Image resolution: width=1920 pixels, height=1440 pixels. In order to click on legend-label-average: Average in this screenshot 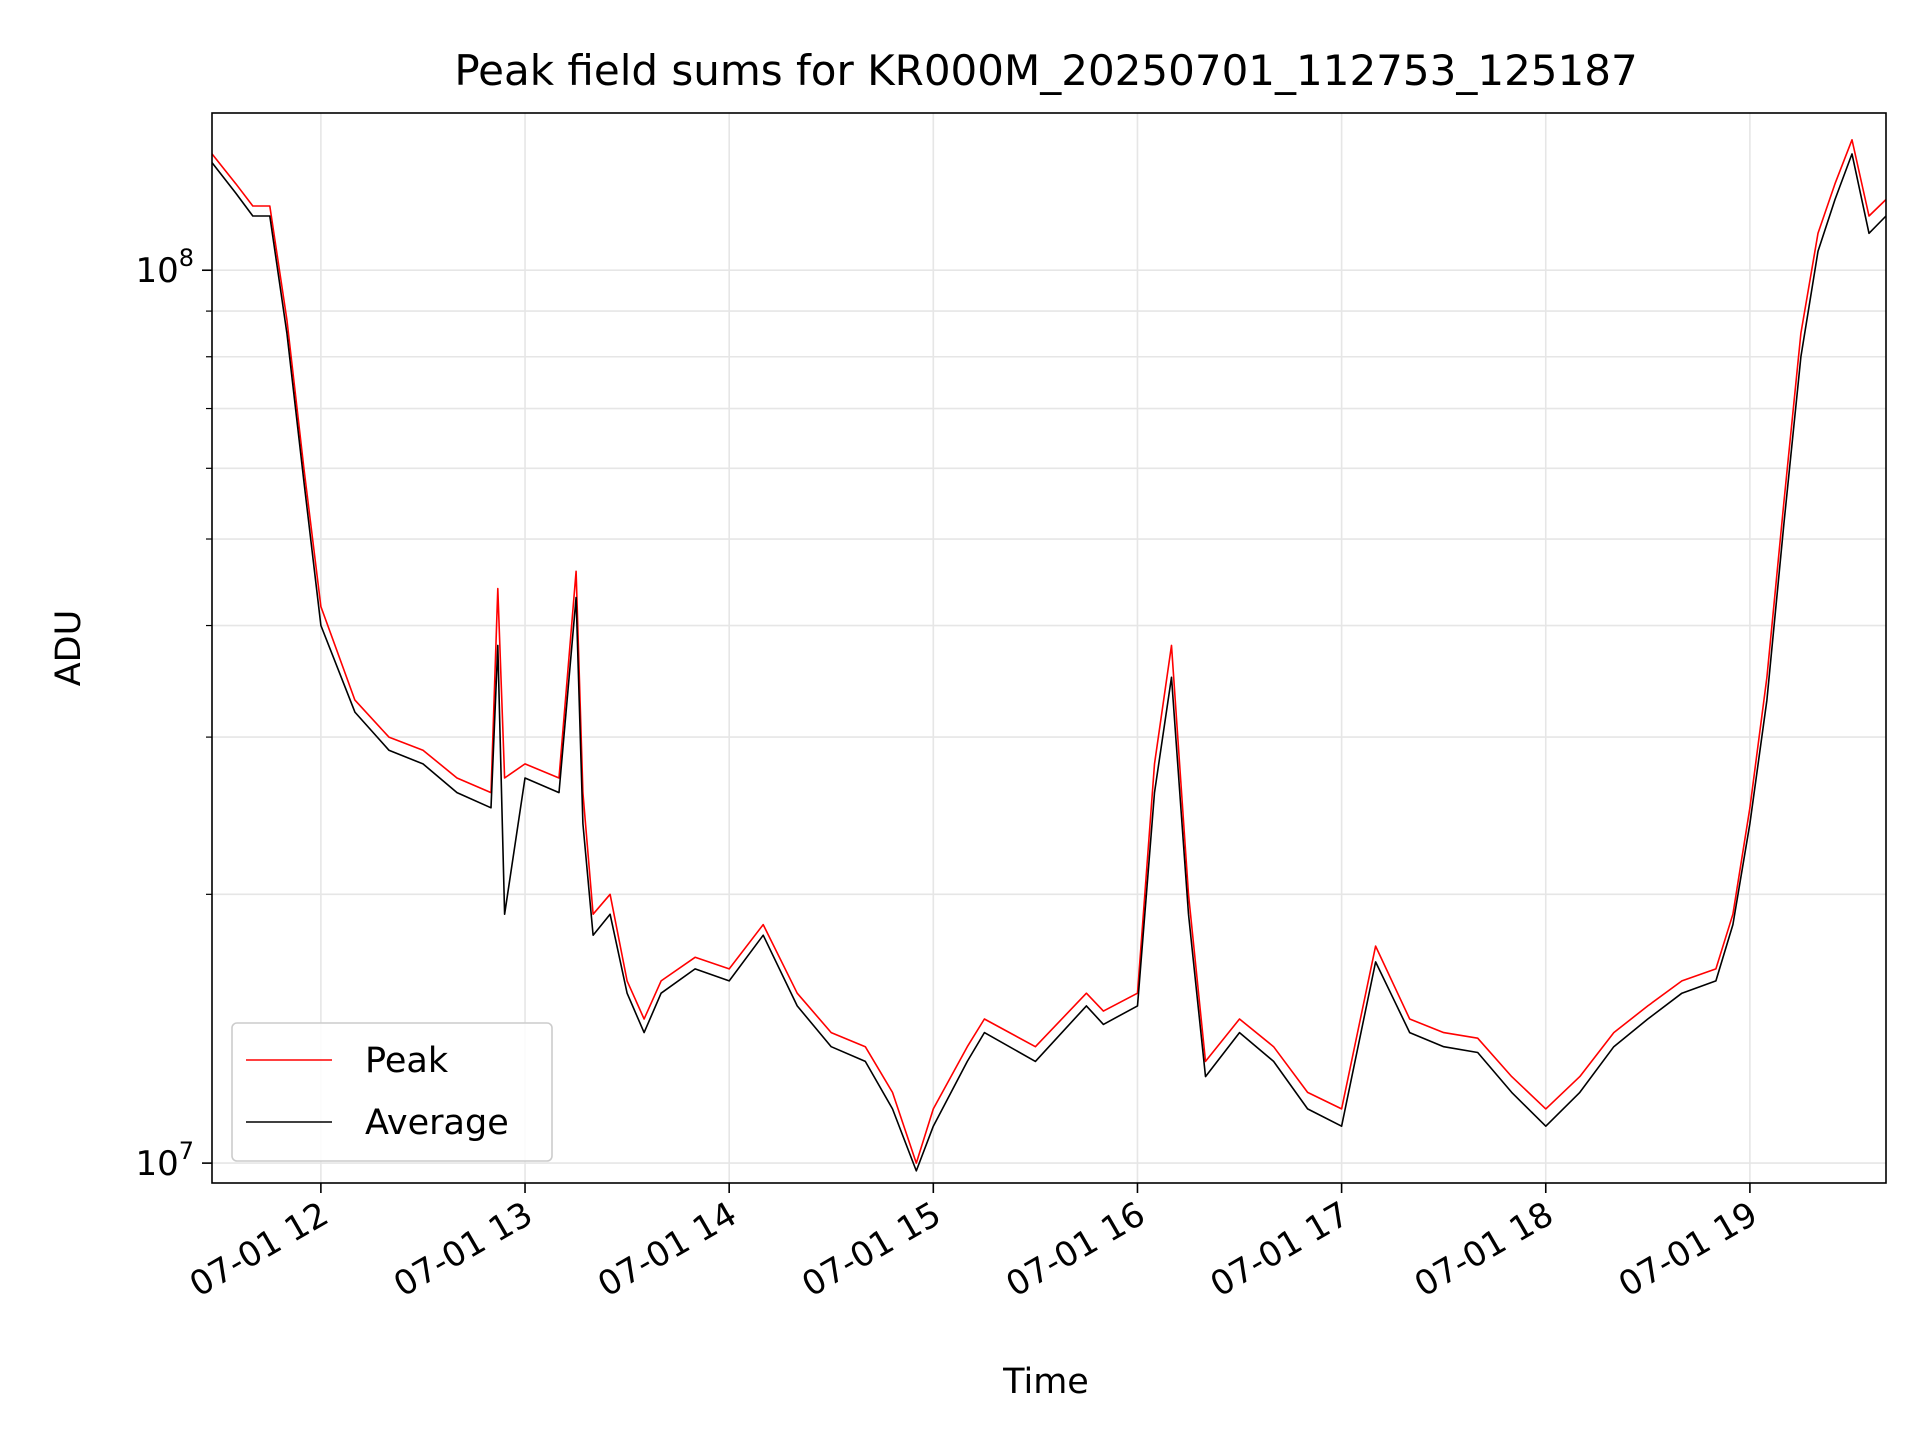, I will do `click(437, 1123)`.